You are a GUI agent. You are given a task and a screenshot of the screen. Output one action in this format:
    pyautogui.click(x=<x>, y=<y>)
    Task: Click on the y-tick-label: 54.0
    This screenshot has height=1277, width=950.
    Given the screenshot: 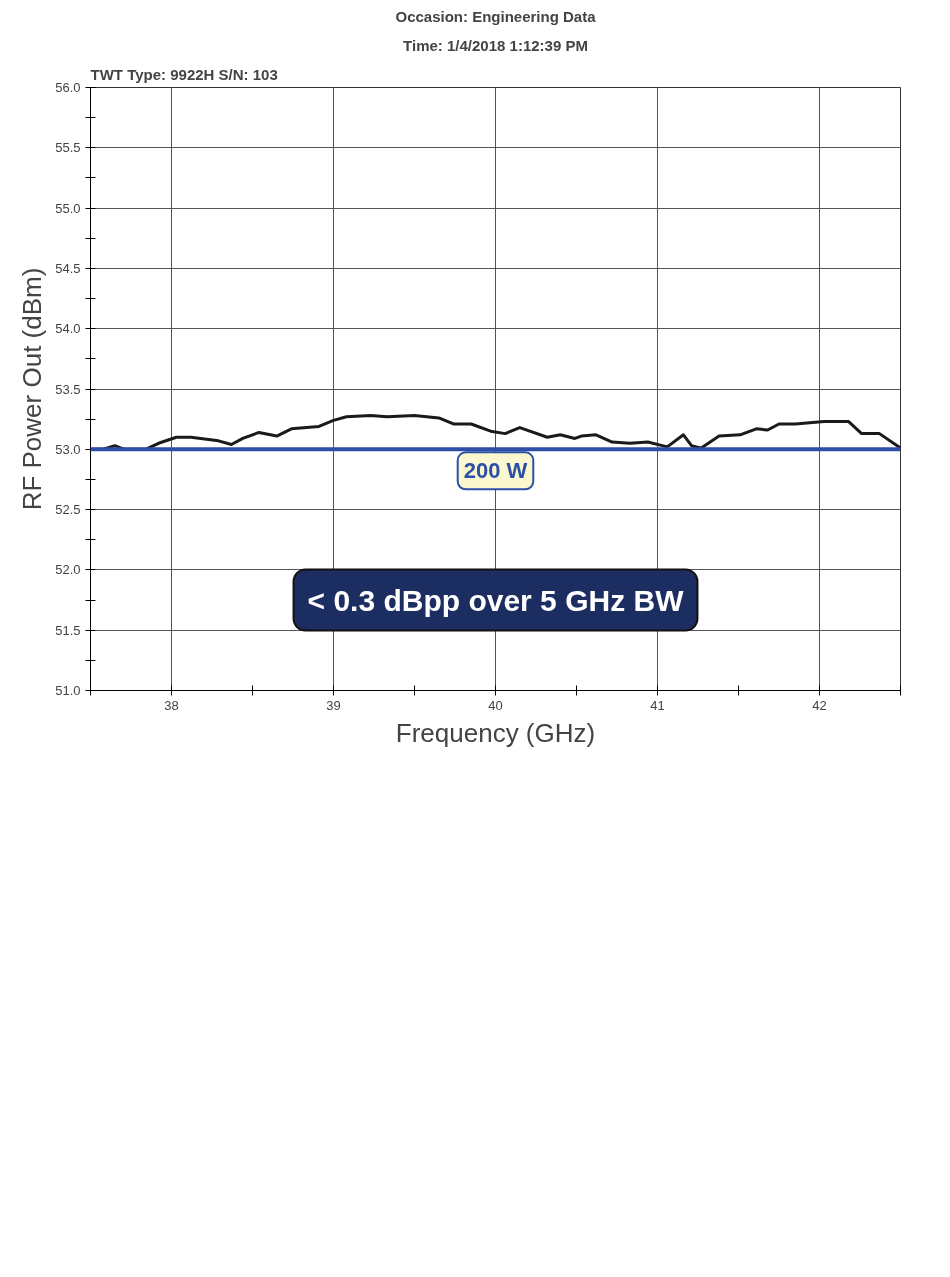 What is the action you would take?
    pyautogui.click(x=68, y=329)
    